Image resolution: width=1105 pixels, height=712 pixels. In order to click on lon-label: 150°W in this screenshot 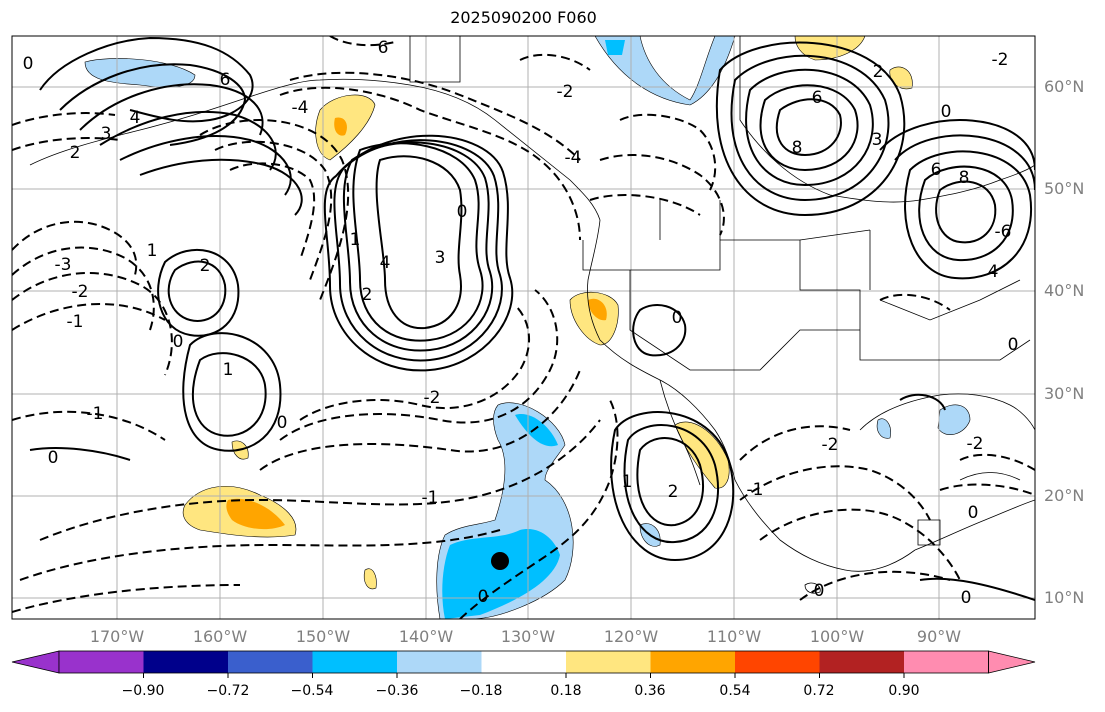, I will do `click(323, 636)`.